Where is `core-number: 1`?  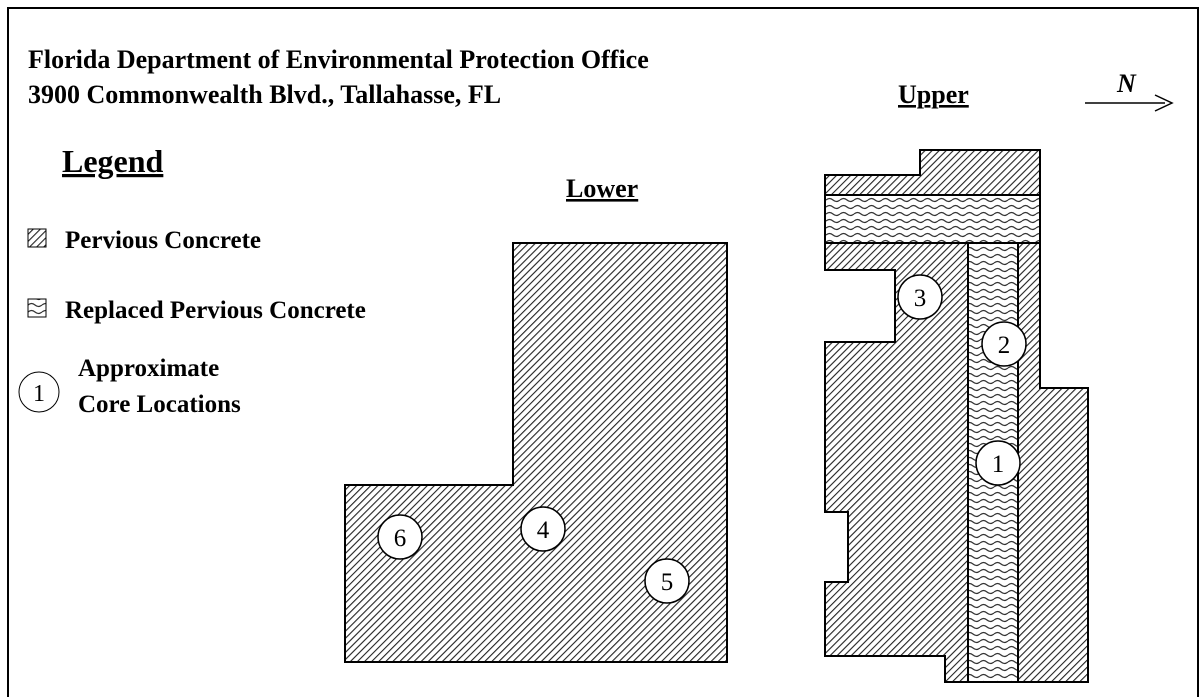 core-number: 1 is located at coordinates (998, 464).